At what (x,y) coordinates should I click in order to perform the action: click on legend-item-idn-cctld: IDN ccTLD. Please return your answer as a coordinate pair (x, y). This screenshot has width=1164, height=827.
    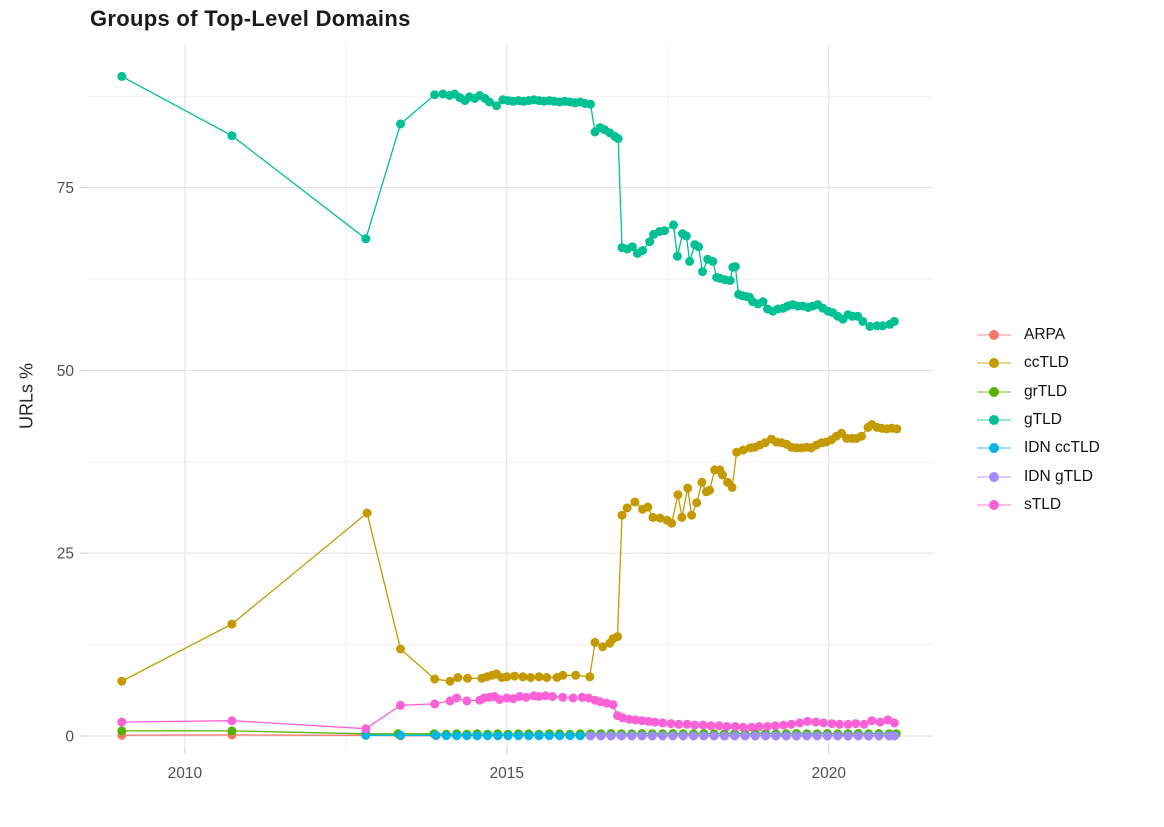
    Looking at the image, I should click on (1038, 448).